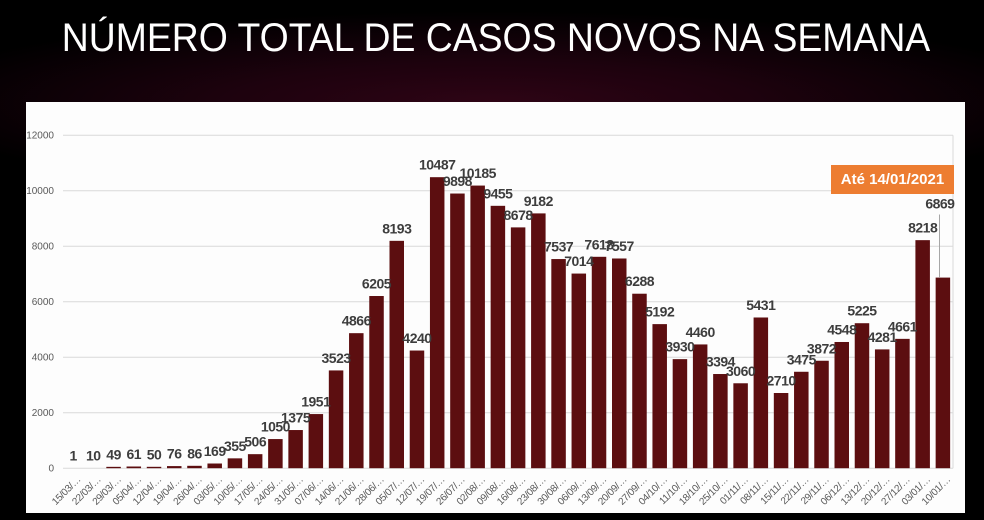 This screenshot has width=984, height=520. I want to click on svg-text: 8678, so click(519, 215).